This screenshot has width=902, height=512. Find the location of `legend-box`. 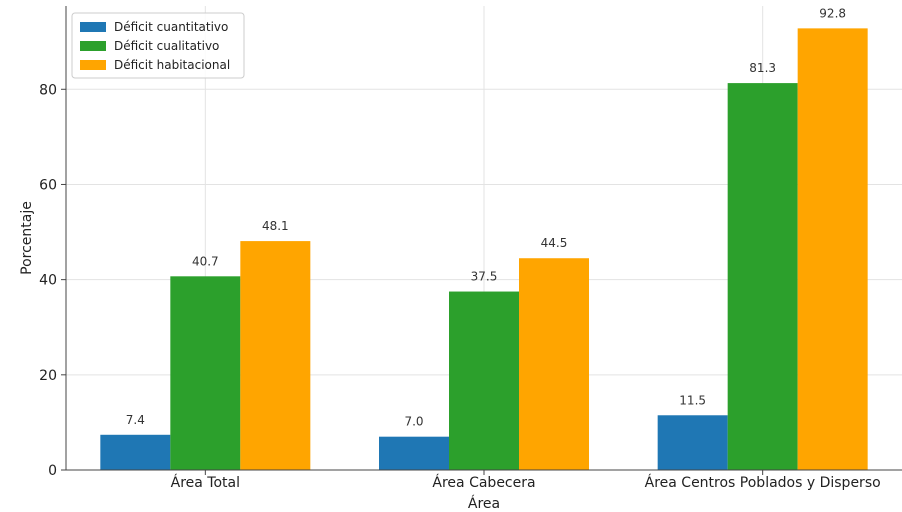

legend-box is located at coordinates (158, 45).